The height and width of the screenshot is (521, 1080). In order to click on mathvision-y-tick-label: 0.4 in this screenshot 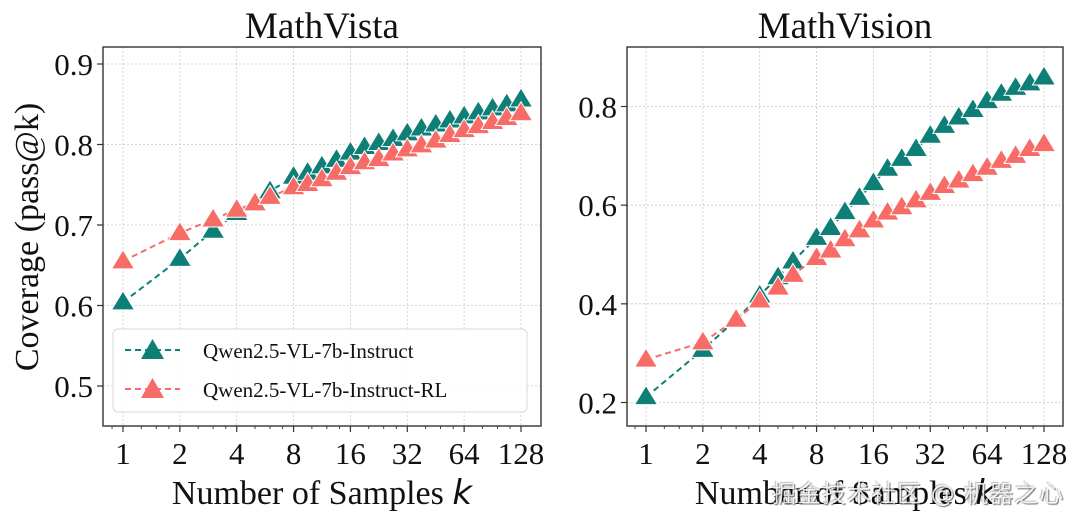, I will do `click(597, 304)`.